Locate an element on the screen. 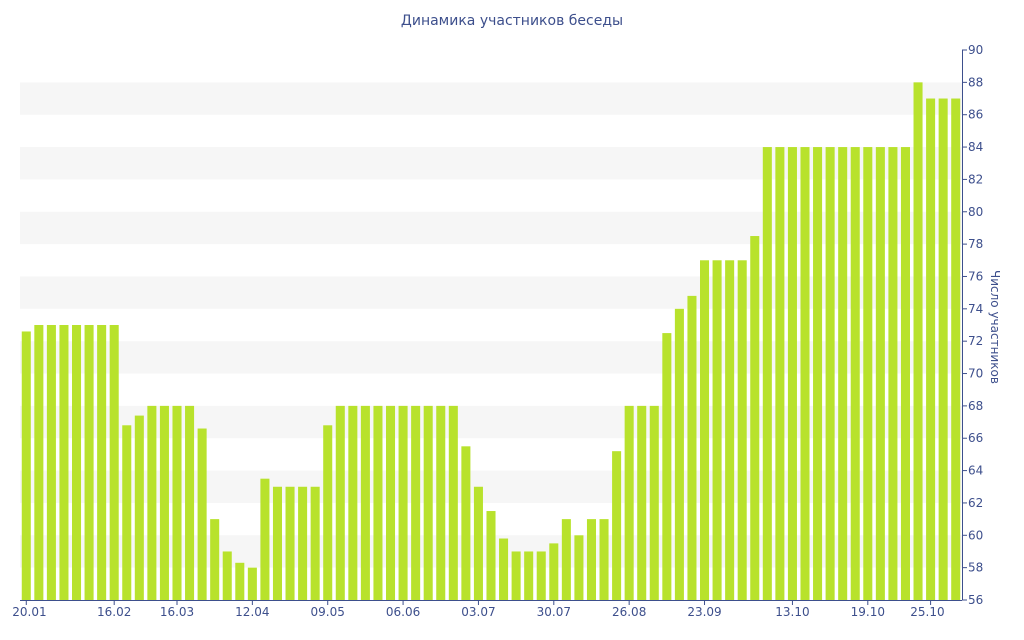  x-tick-label: 09.05 is located at coordinates (328, 612).